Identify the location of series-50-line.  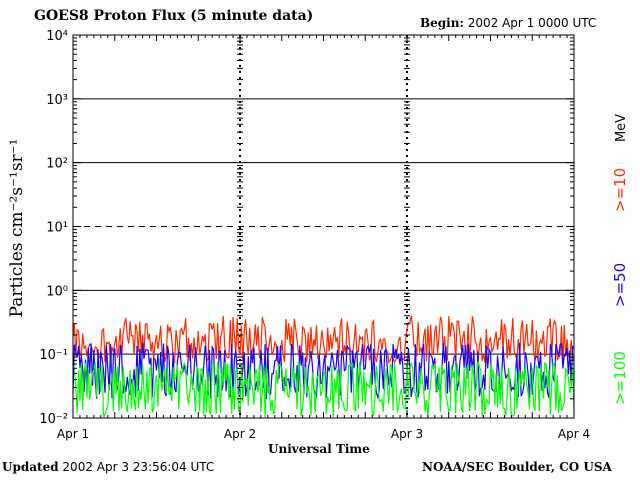
(323, 371).